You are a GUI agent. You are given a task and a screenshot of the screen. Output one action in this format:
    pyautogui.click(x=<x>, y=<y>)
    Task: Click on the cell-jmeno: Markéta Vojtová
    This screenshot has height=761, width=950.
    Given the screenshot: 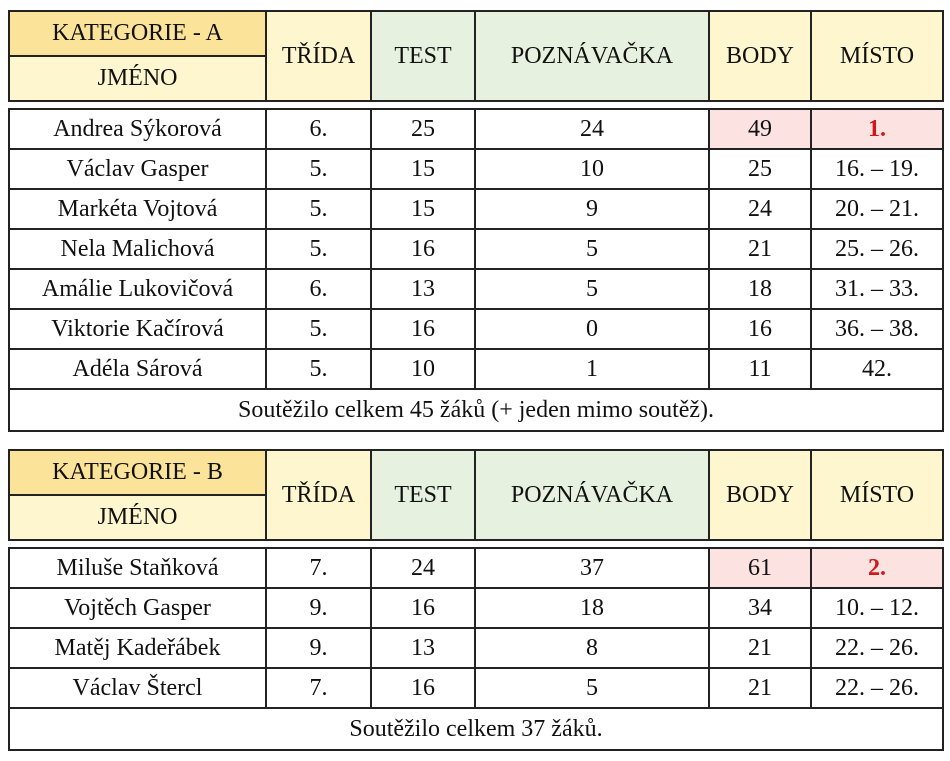 What is the action you would take?
    pyautogui.click(x=137, y=209)
    